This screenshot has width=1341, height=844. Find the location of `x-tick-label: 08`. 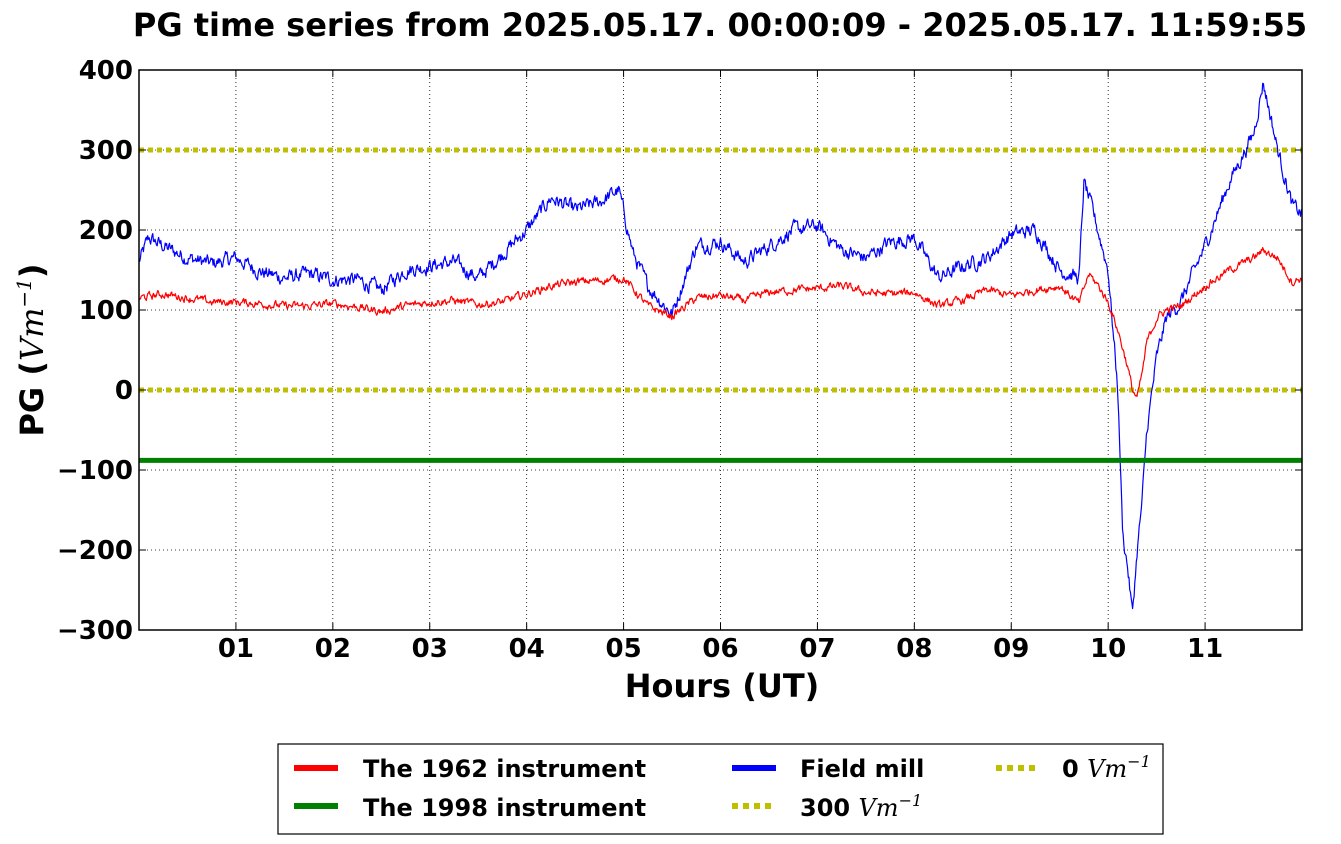

x-tick-label: 08 is located at coordinates (914, 649).